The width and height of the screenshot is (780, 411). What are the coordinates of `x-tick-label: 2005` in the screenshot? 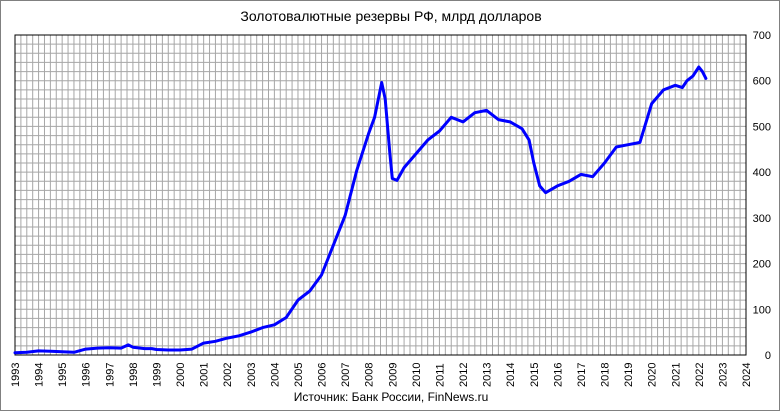 It's located at (299, 375).